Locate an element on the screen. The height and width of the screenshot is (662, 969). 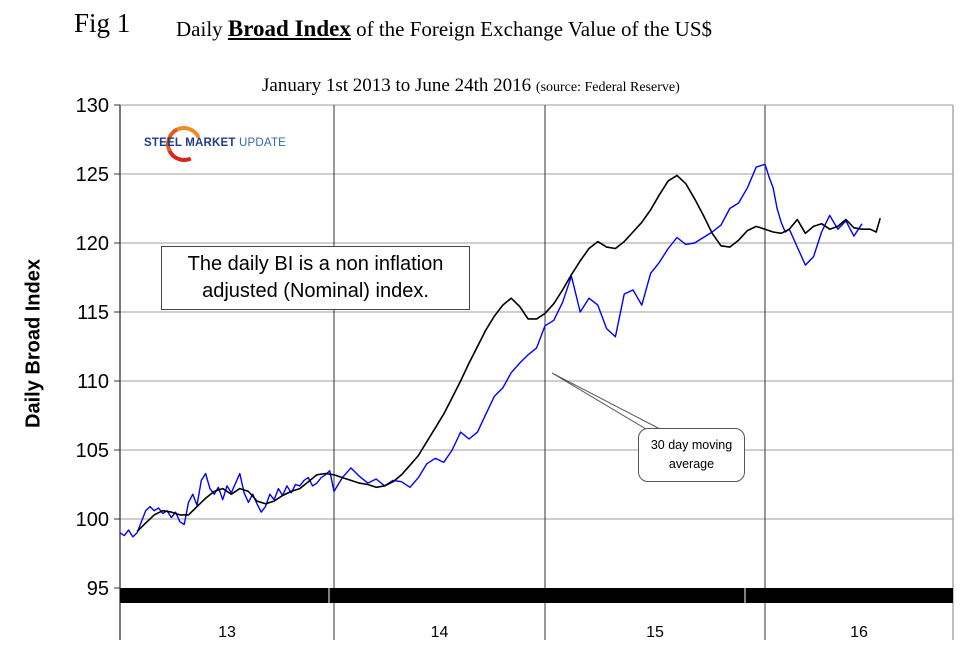
y-tick-label: 125 is located at coordinates (92, 175).